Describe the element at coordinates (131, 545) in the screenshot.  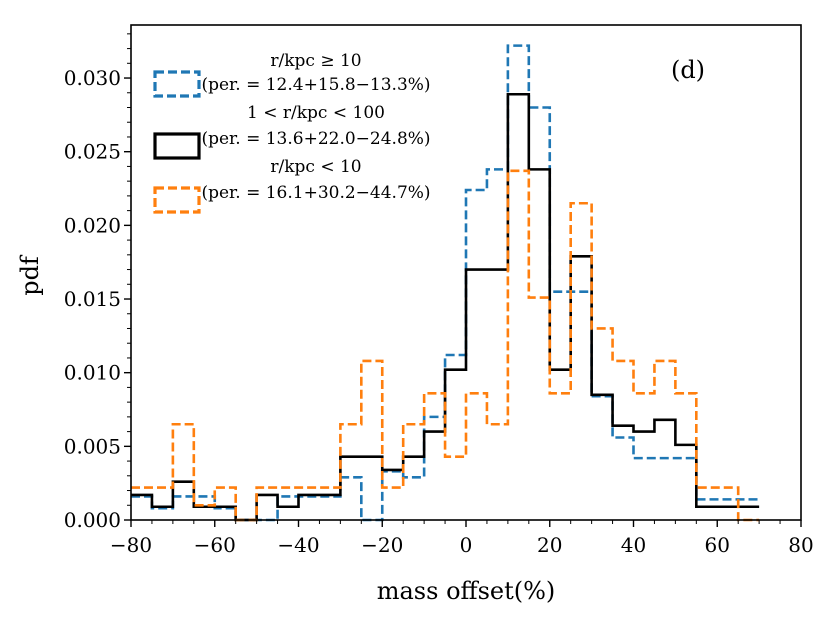
I see `x-tick-label: −80` at that location.